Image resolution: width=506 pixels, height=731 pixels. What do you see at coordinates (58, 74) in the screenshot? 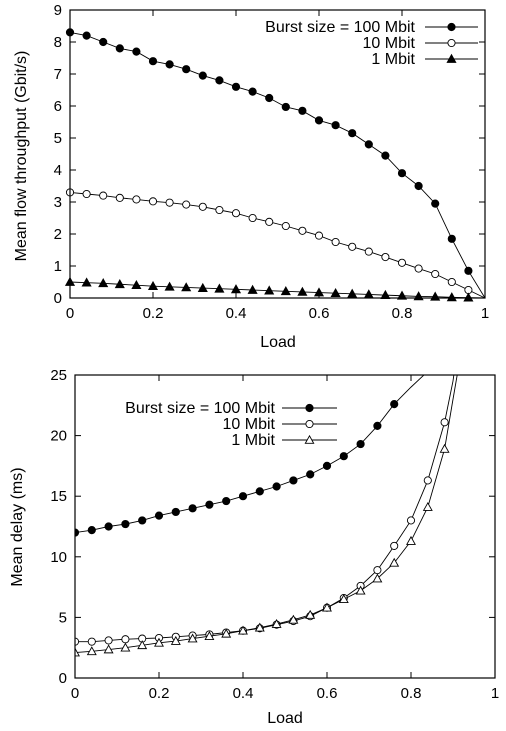
I see `y-tick-label: 7` at bounding box center [58, 74].